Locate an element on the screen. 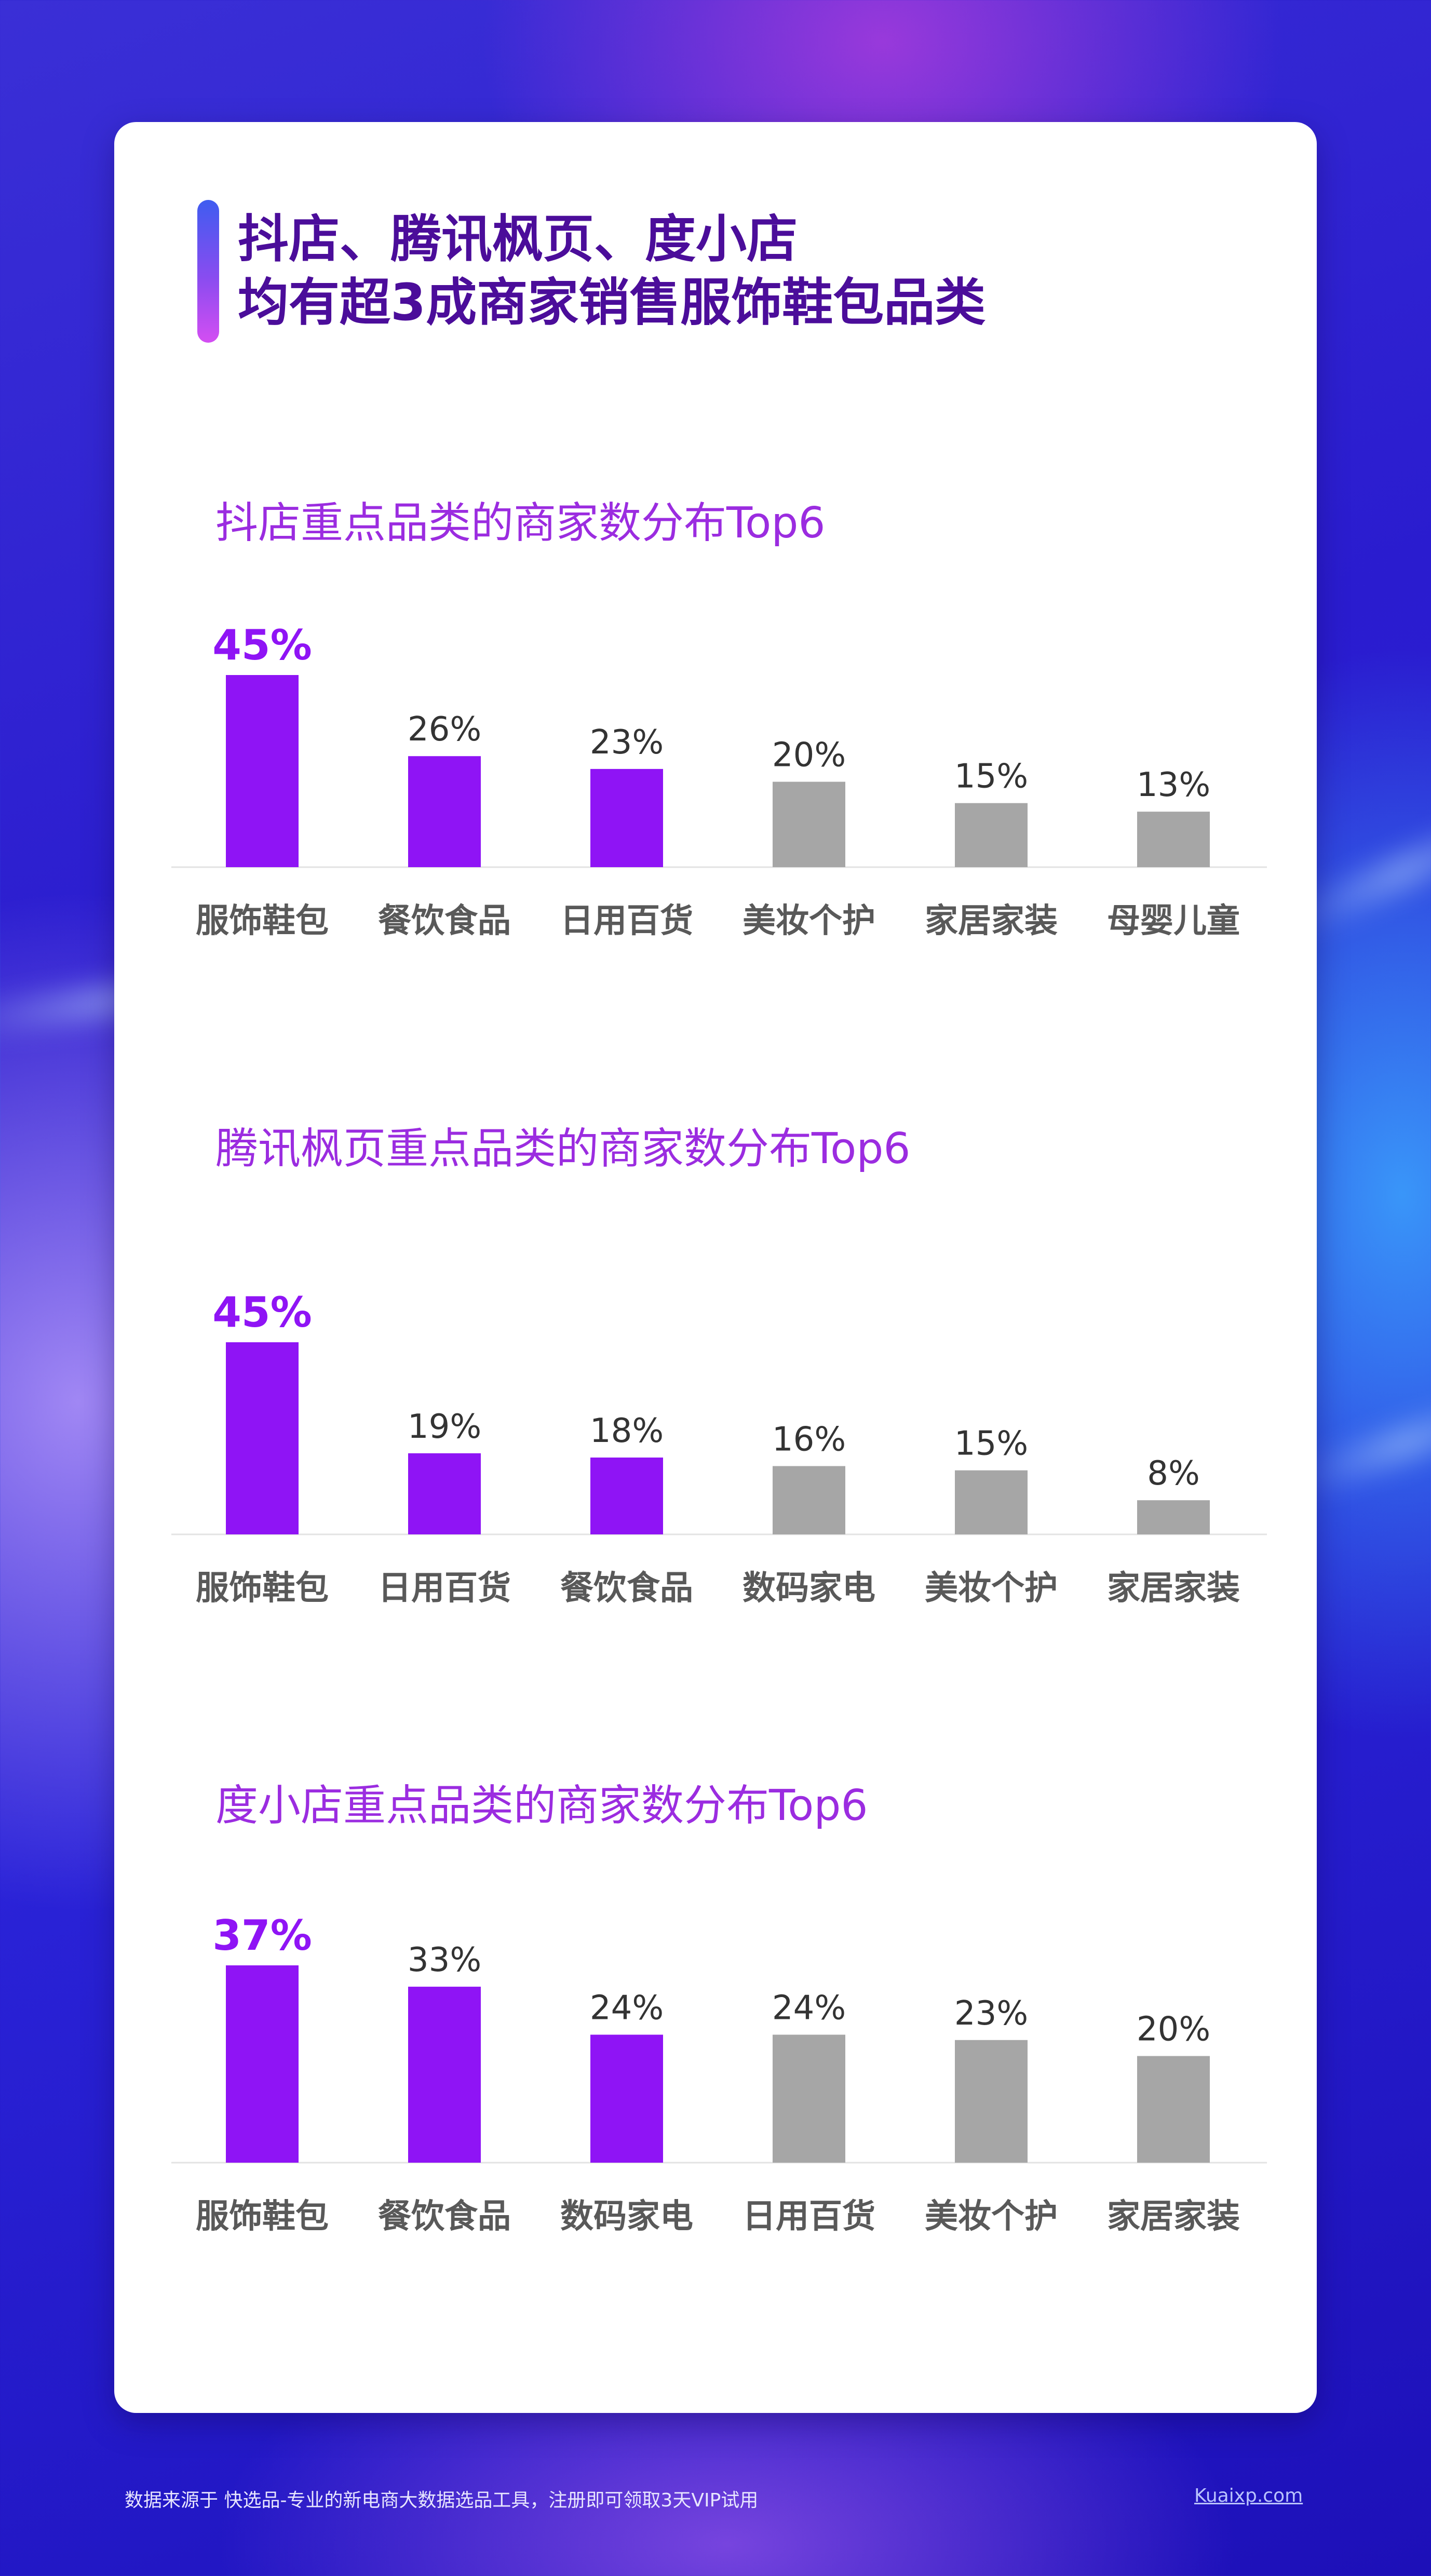 The image size is (1431, 2576). chart-1-category-label-1: 日用百货 is located at coordinates (444, 1588).